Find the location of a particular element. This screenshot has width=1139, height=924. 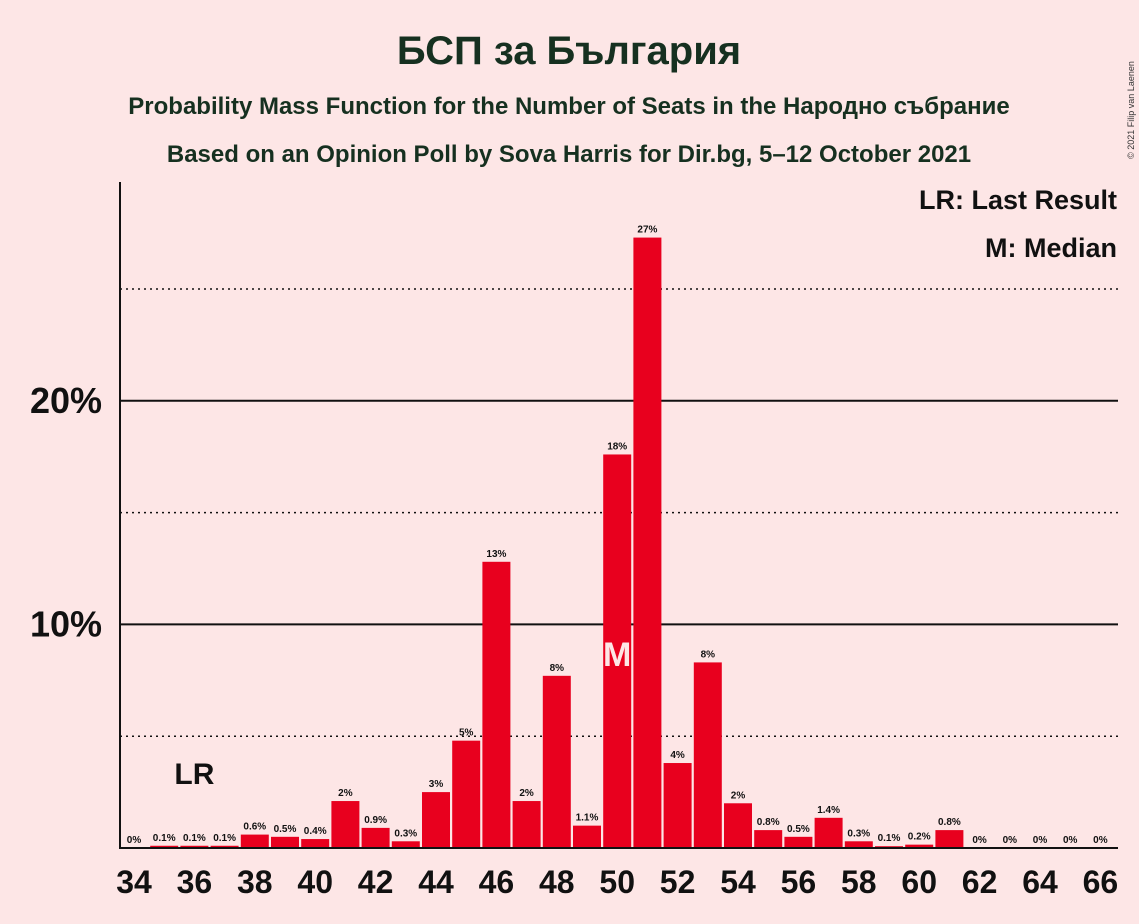

data-label-41: 2% is located at coordinates (345, 793).